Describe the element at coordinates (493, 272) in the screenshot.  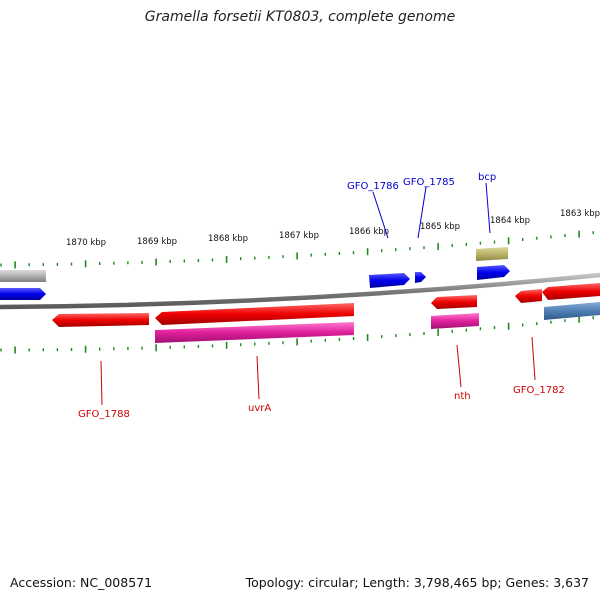
I see `gene-bcp` at that location.